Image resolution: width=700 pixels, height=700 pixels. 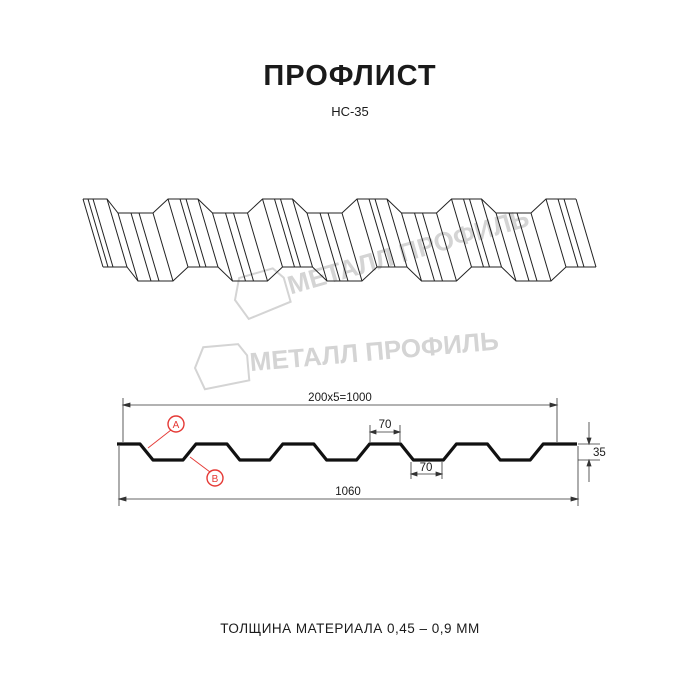 I want to click on model-subtitle: НС-35, so click(x=350, y=111).